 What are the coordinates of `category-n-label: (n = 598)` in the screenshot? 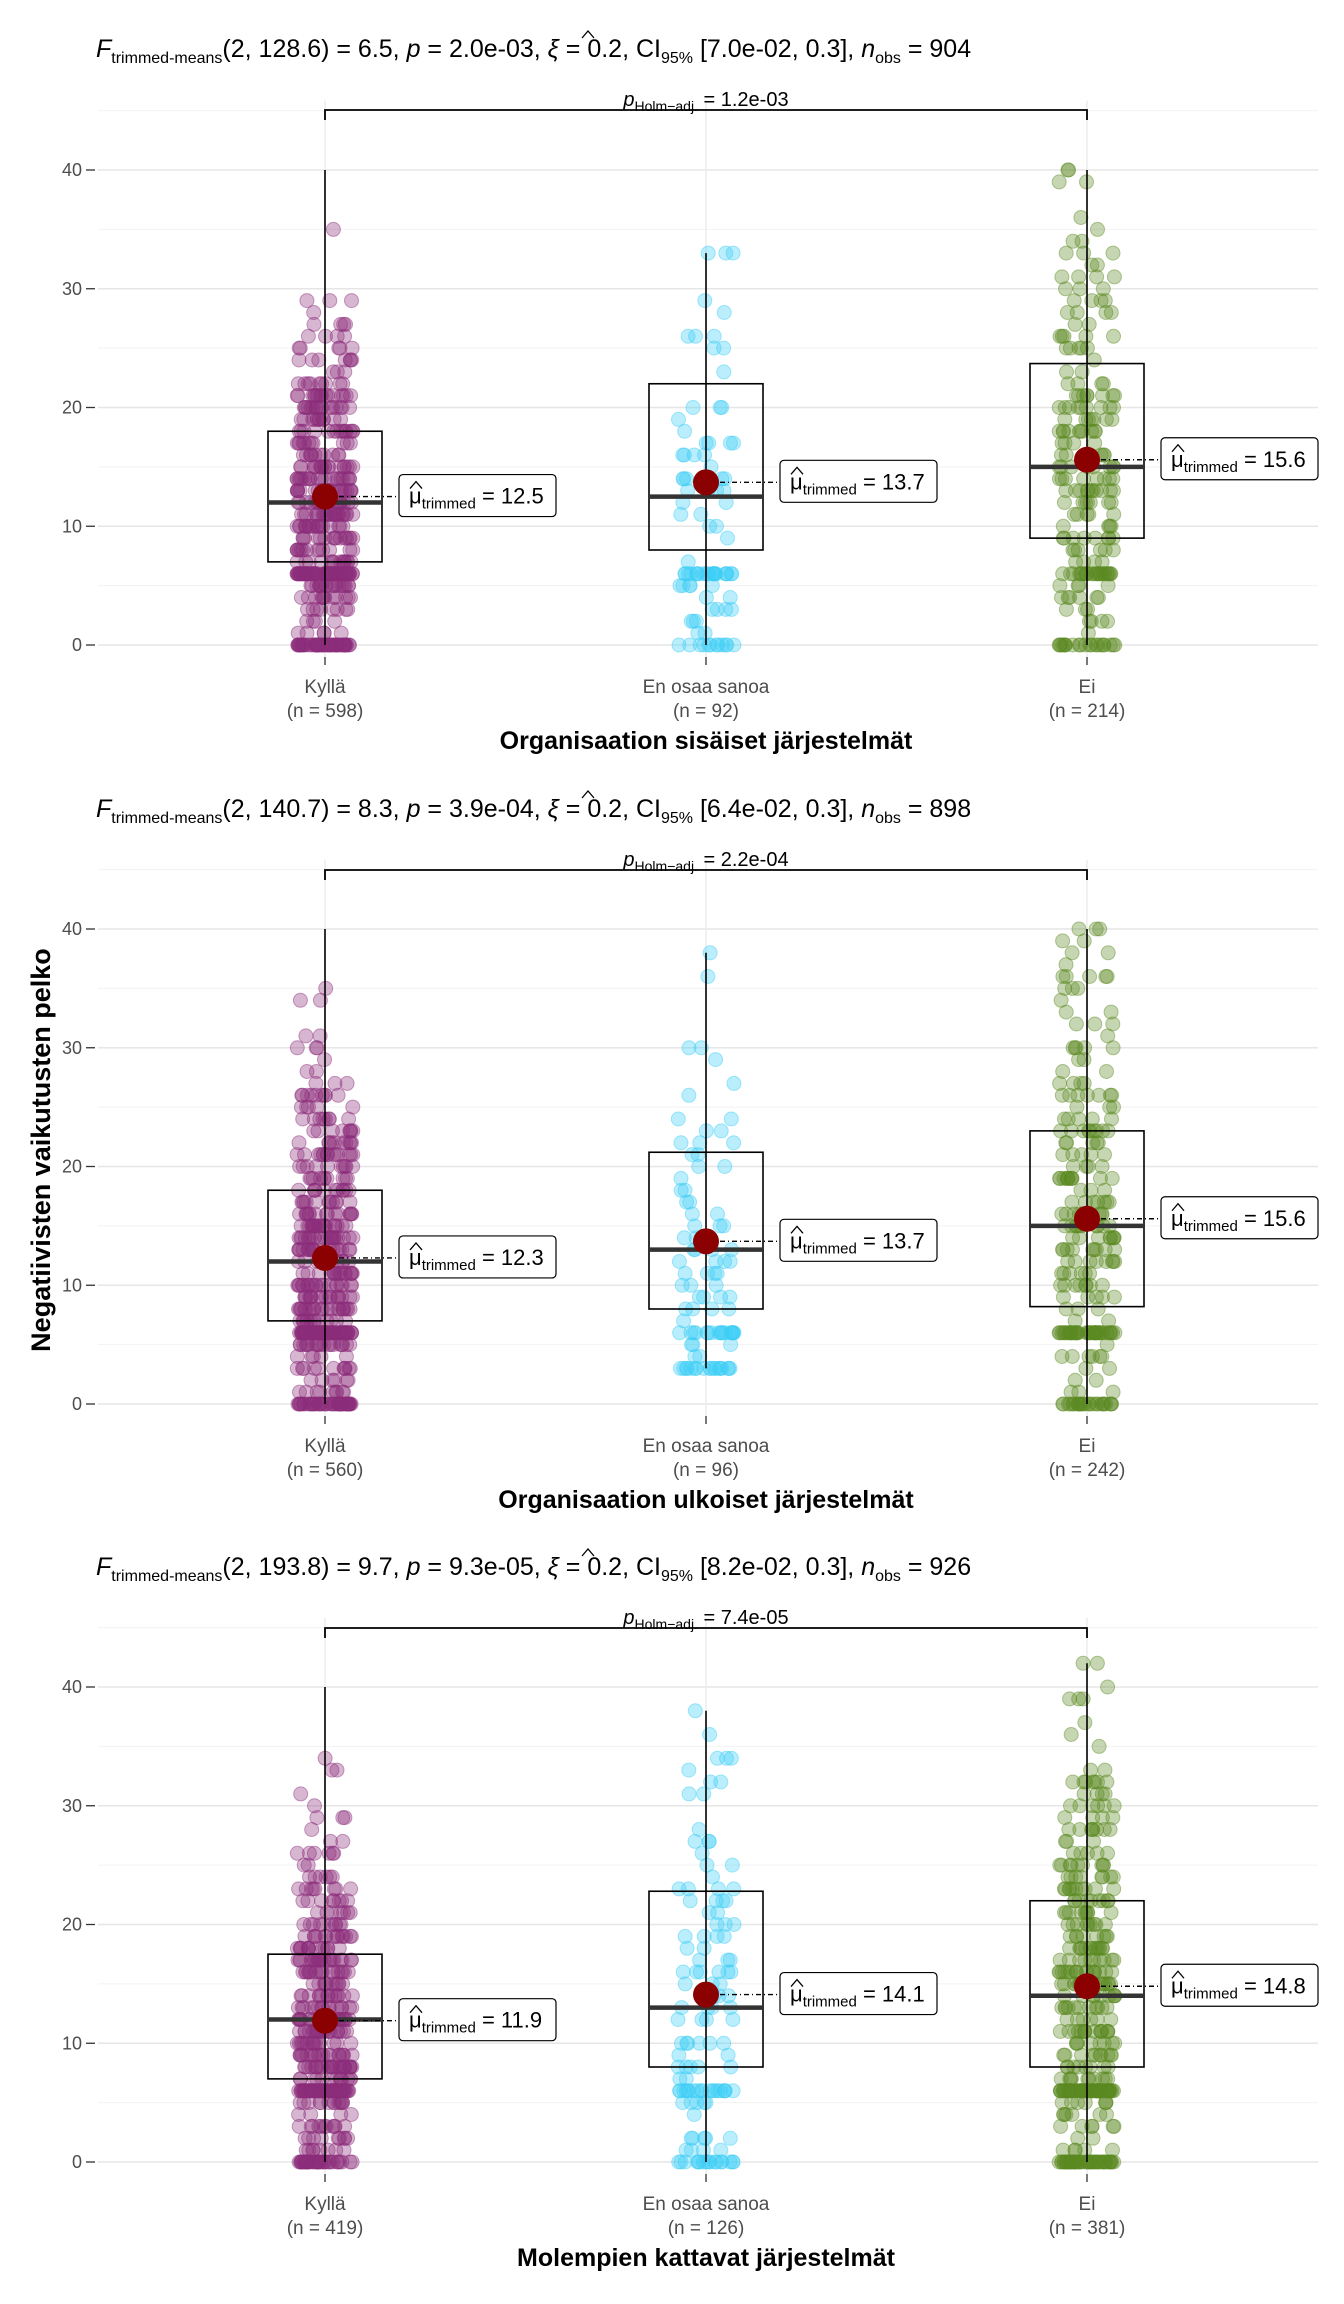 It's located at (325, 711).